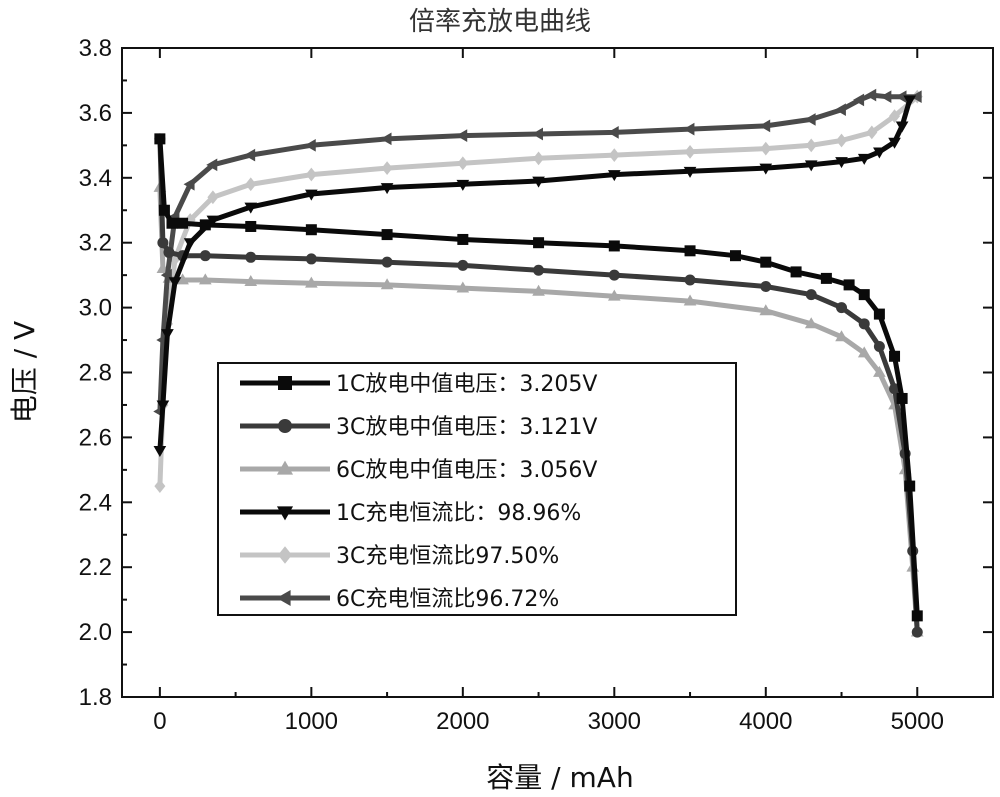 This screenshot has height=797, width=1000. Describe the element at coordinates (447, 556) in the screenshot. I see `legend-label: 3C充电恒流比97.50%` at that location.